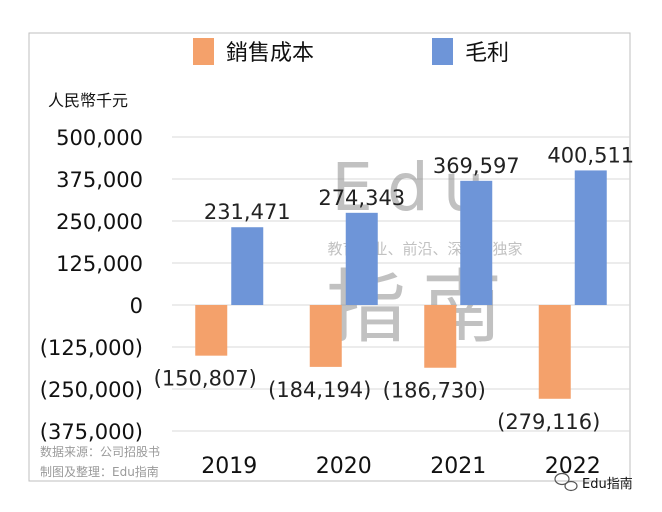  What do you see at coordinates (566, 482) in the screenshot?
I see `wechat-icon` at bounding box center [566, 482].